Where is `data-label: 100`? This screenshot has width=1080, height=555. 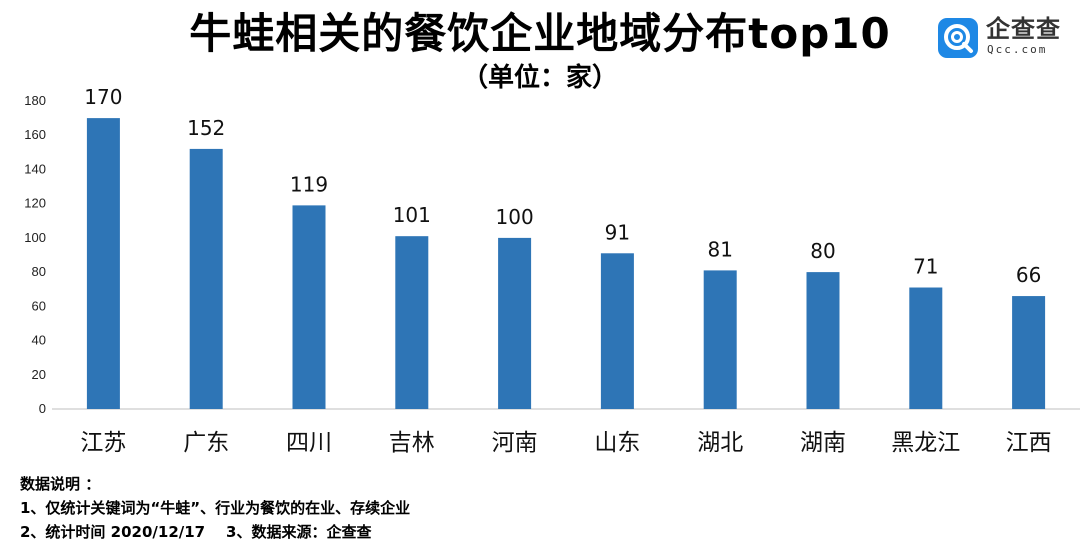
data-label: 100 is located at coordinates (515, 217).